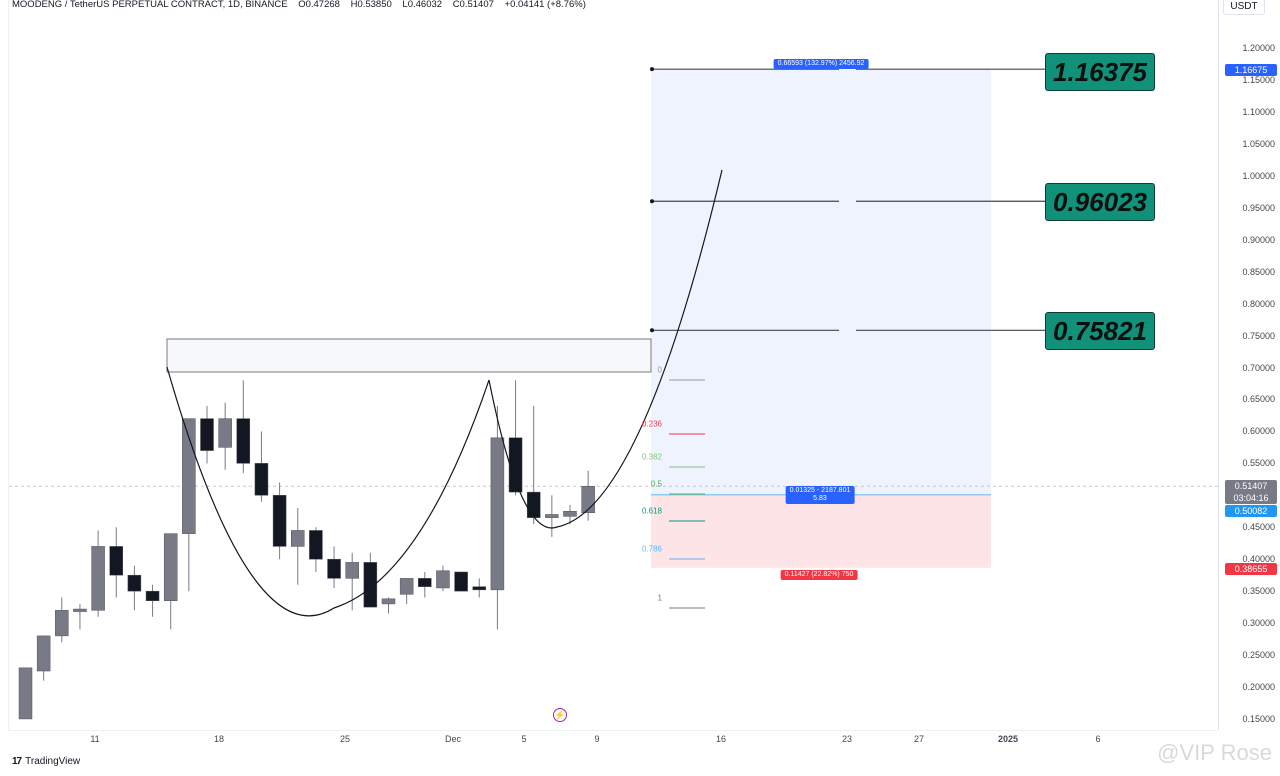 The height and width of the screenshot is (776, 1280). Describe the element at coordinates (1258, 431) in the screenshot. I see `price-tick: 0.60000` at that location.